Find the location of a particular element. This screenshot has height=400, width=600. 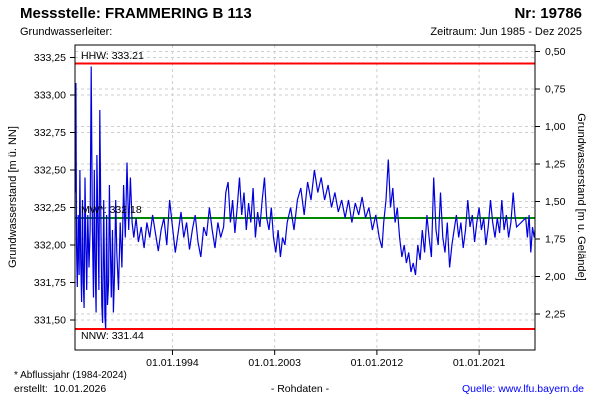

footnote-abflussjahr: * Abflussjahr (1984-2024) is located at coordinates (70, 375).